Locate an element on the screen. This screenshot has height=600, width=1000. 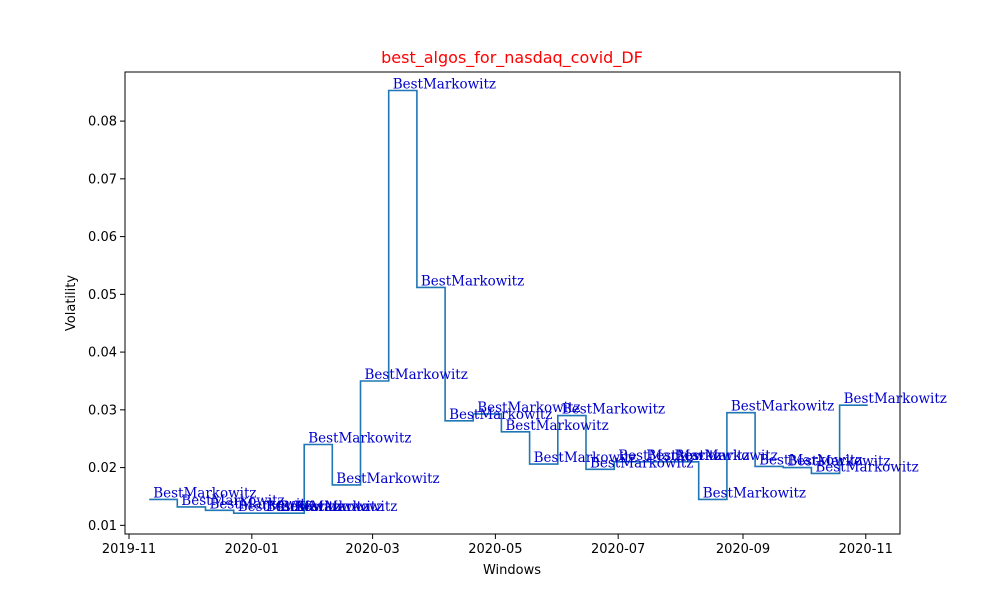
x-tick-label: 2019-11 is located at coordinates (129, 549).